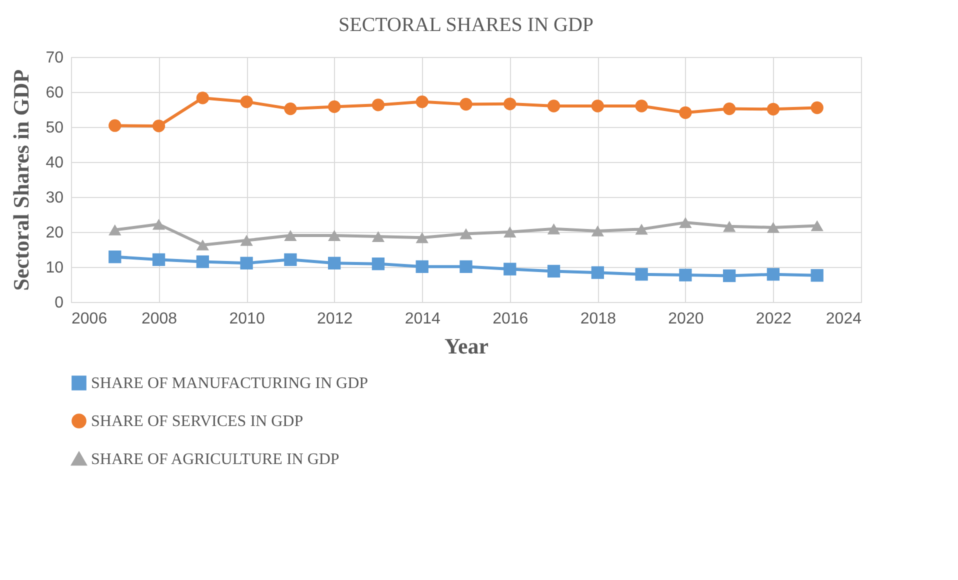 This screenshot has height=580, width=958. I want to click on y-axis-title: Sectoral Shares in GDP, so click(21, 180).